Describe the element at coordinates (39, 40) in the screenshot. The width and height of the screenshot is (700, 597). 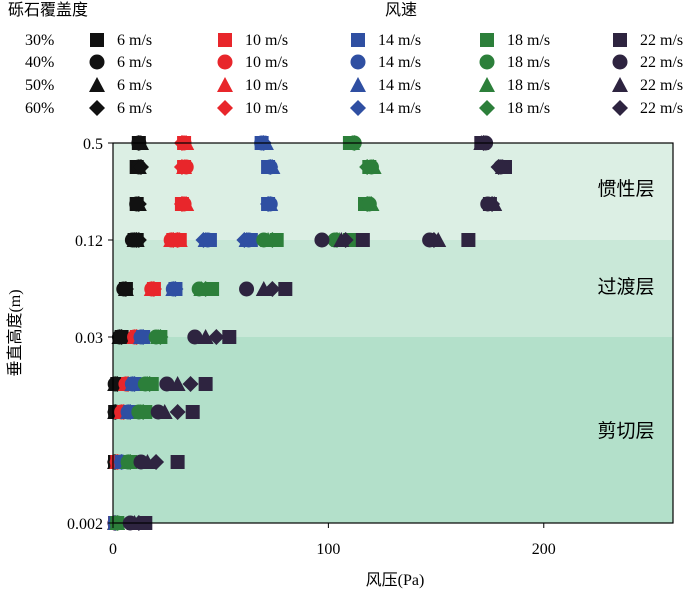
I see `legend-coverage-label: 30%` at that location.